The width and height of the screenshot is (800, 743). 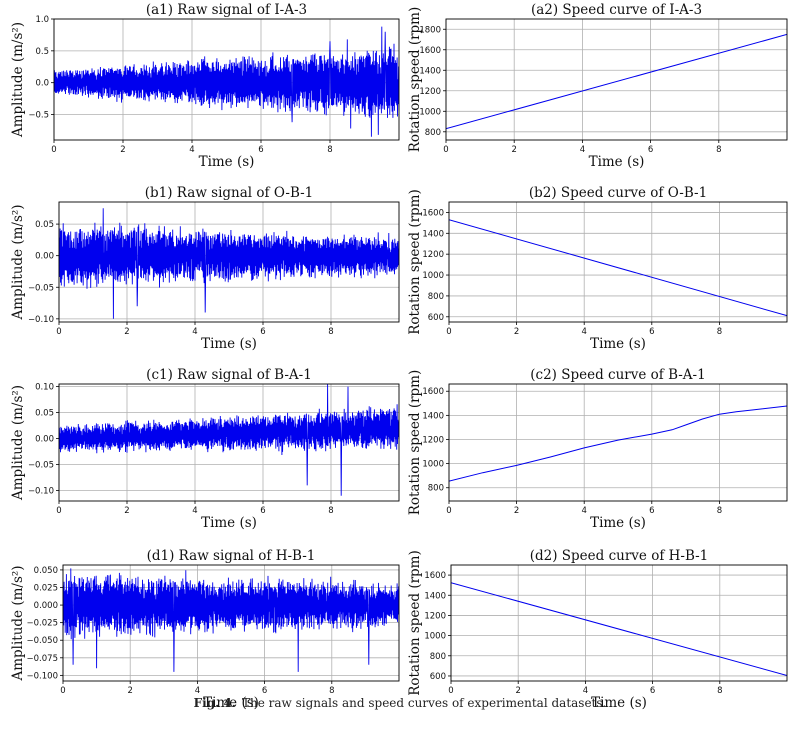 I want to click on panel-title: (b1) Raw signal of O-B-1, so click(x=229, y=193).